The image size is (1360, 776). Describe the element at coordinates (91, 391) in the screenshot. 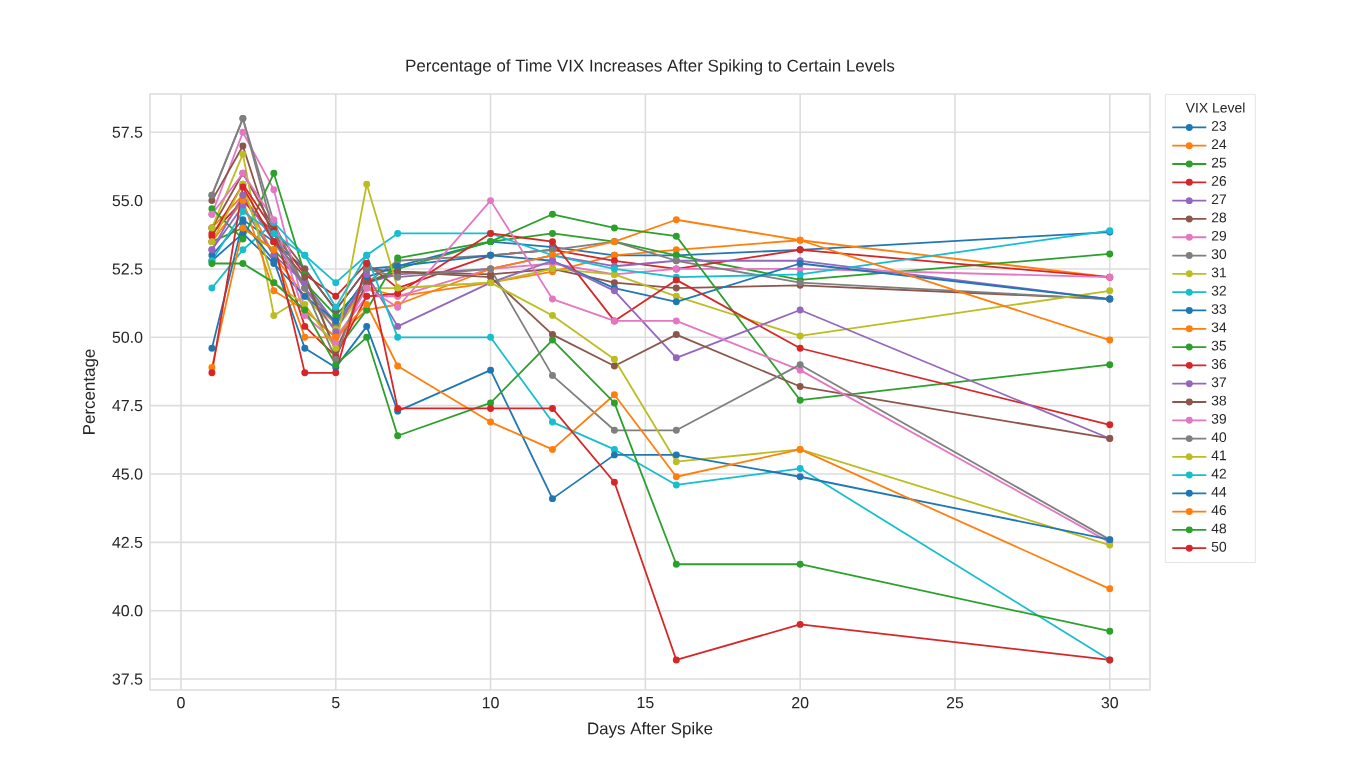

I see `y-axis-title: Percentage` at that location.